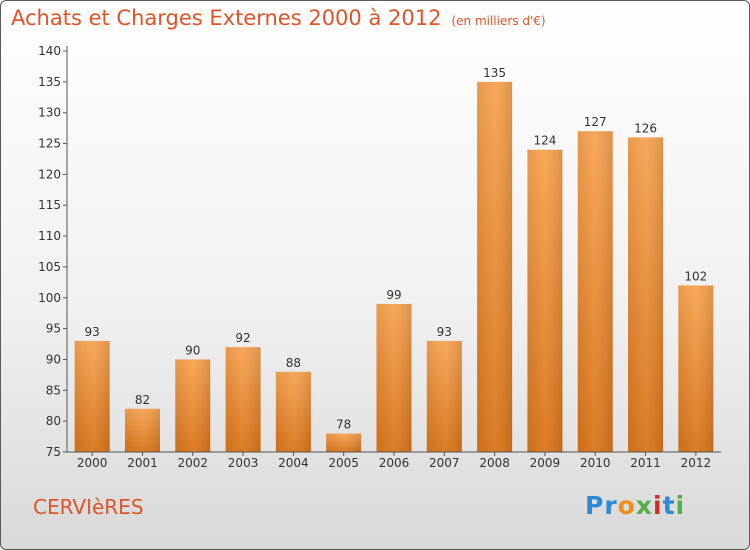 The image size is (750, 550). I want to click on y-tick-label: 140, so click(49, 51).